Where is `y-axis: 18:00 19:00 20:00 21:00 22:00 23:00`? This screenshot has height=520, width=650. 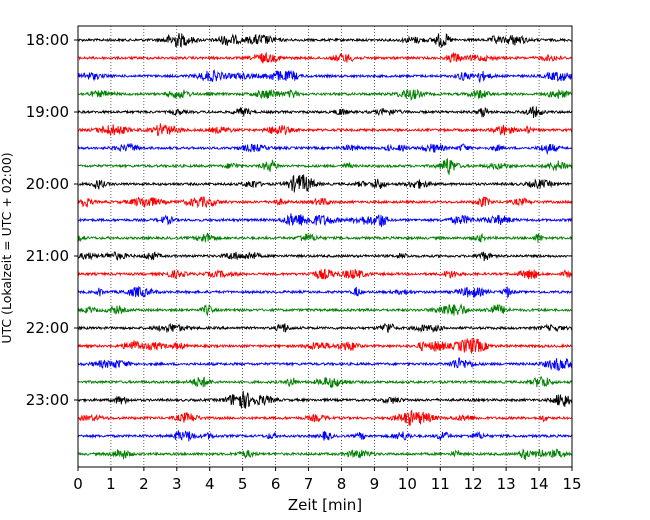
y-axis: 18:00 19:00 20:00 21:00 22:00 23:00 is located at coordinates (52, 220).